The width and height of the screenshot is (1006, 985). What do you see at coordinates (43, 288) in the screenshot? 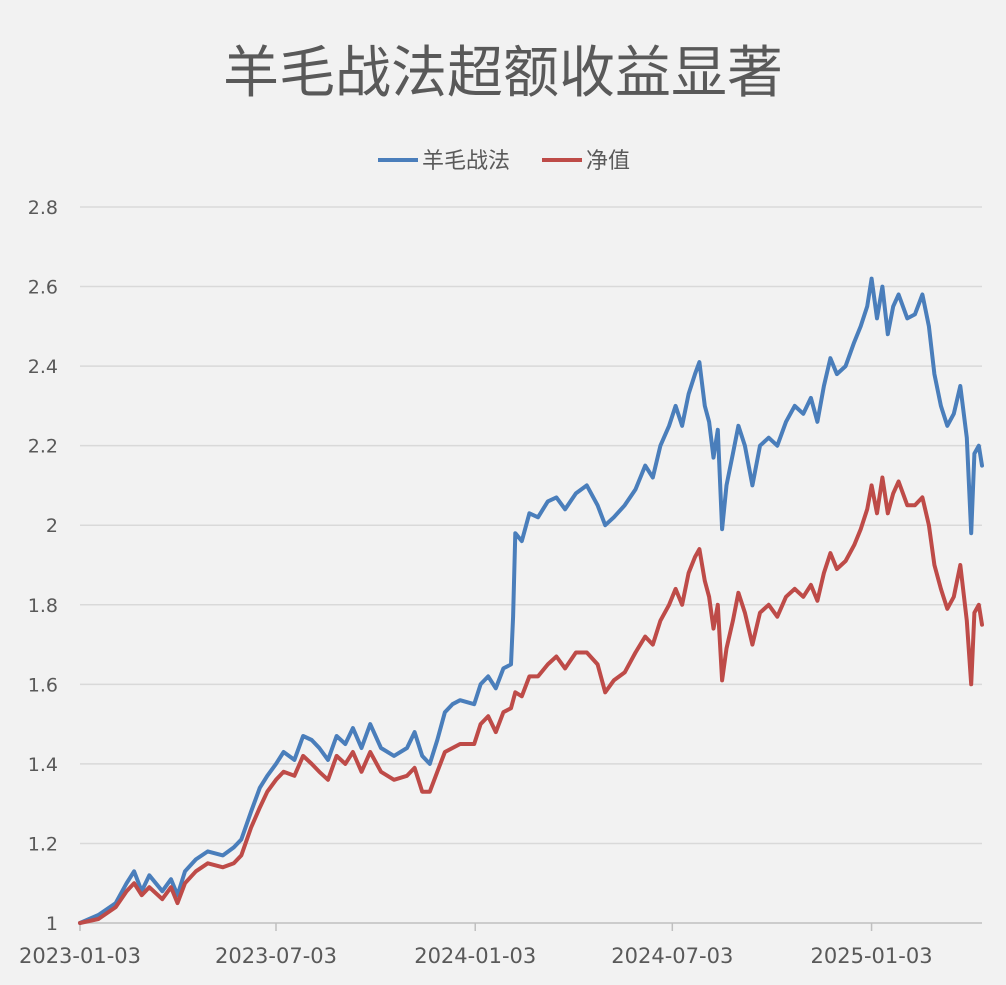
I see `y-tick-label: 2.6` at bounding box center [43, 288].